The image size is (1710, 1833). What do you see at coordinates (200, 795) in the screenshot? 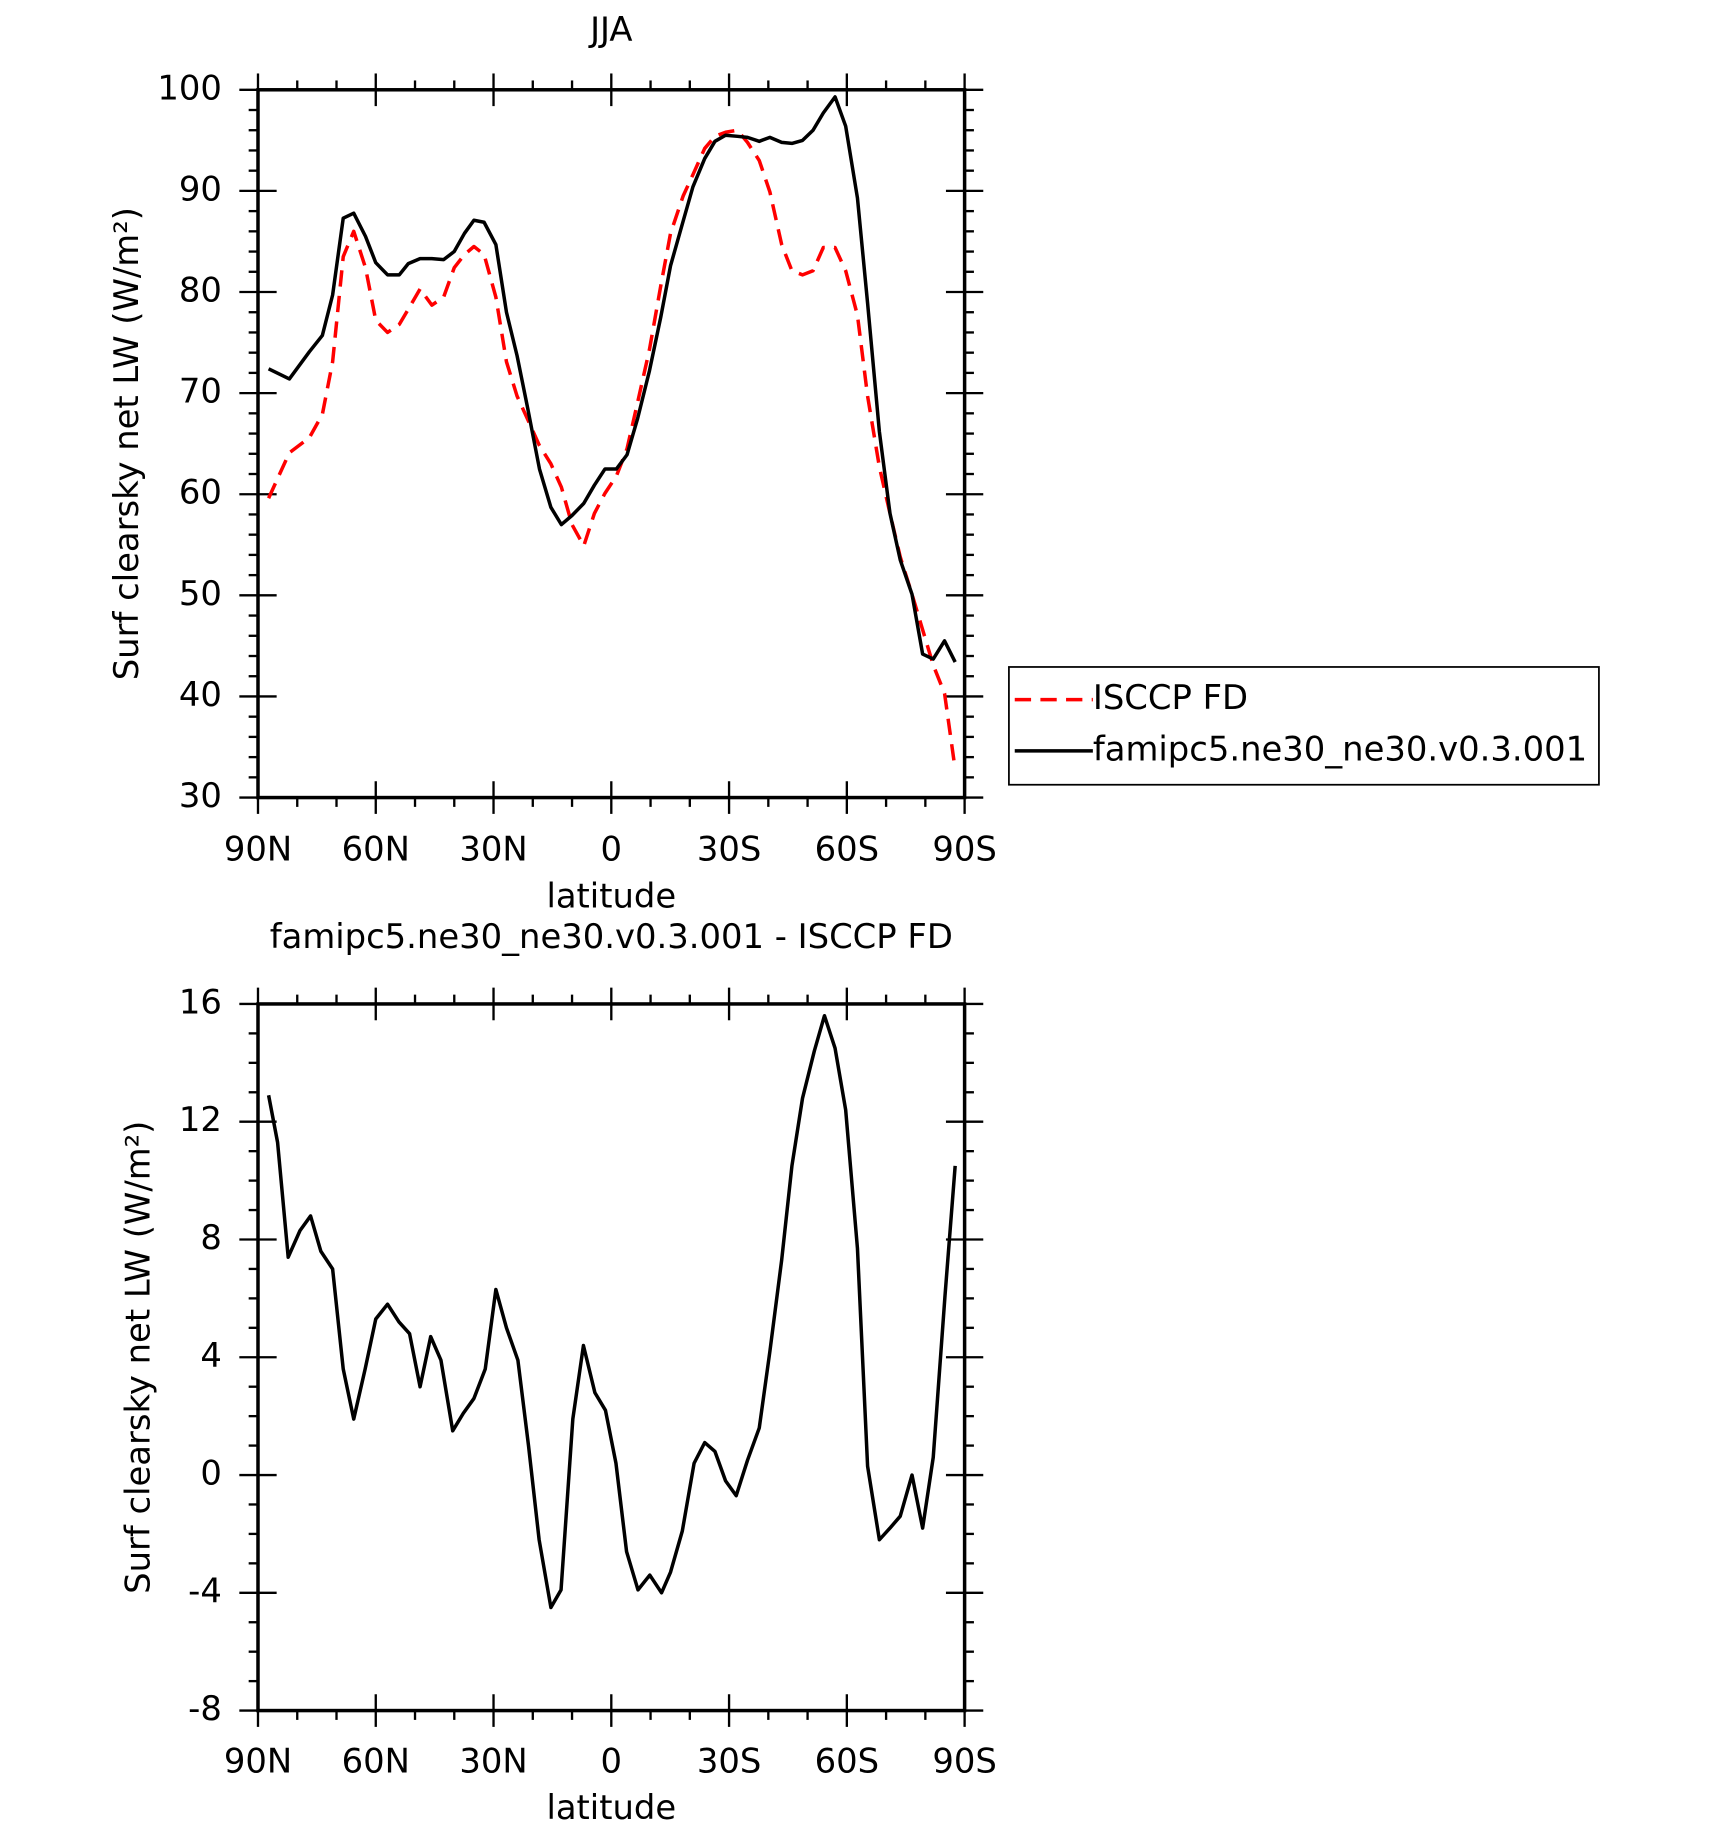
I see `y-tick-label: 30` at bounding box center [200, 795].